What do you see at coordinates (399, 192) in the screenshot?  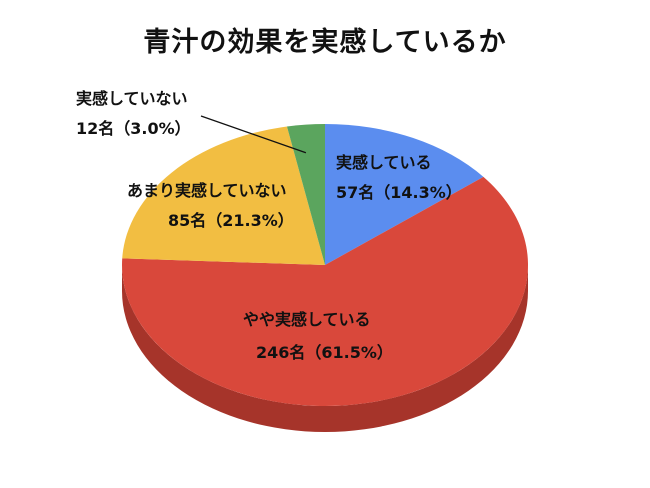 I see `label-feeling-value: 57名（14.3%）` at bounding box center [399, 192].